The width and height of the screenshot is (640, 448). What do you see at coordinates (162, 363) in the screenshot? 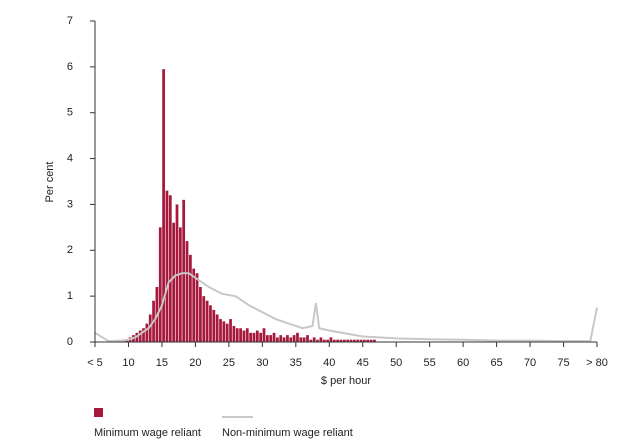
I see `x-tick-label: 15` at bounding box center [162, 363].